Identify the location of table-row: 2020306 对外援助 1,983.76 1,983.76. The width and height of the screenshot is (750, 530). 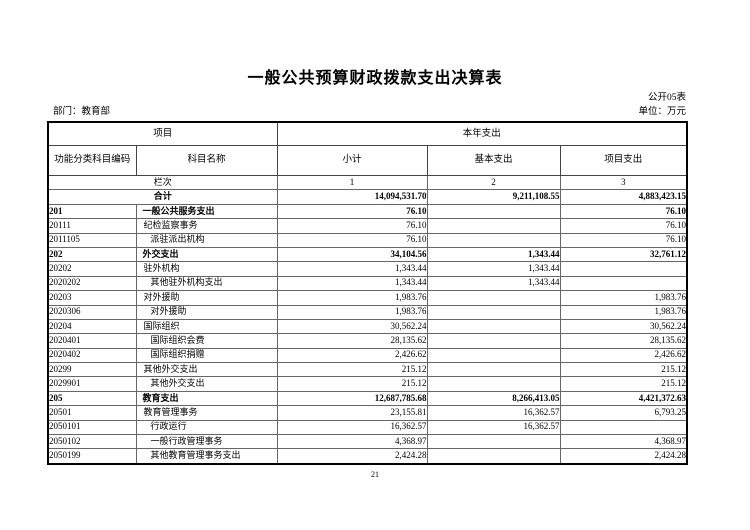
(367, 312).